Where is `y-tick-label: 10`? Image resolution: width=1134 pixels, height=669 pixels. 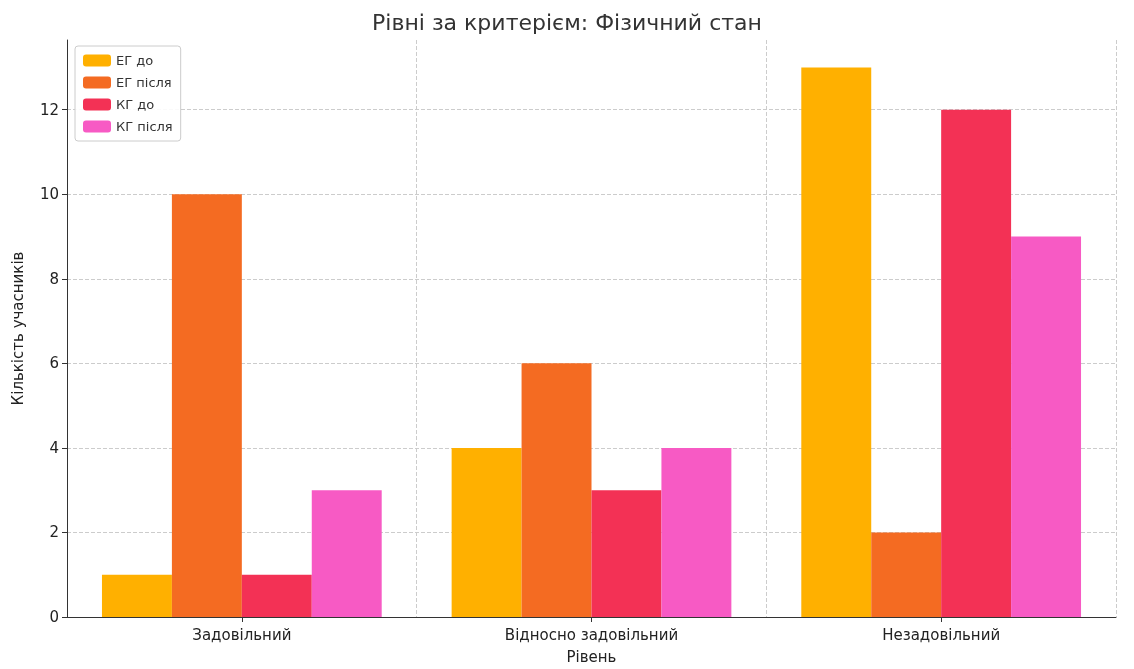 y-tick-label: 10 is located at coordinates (49, 194).